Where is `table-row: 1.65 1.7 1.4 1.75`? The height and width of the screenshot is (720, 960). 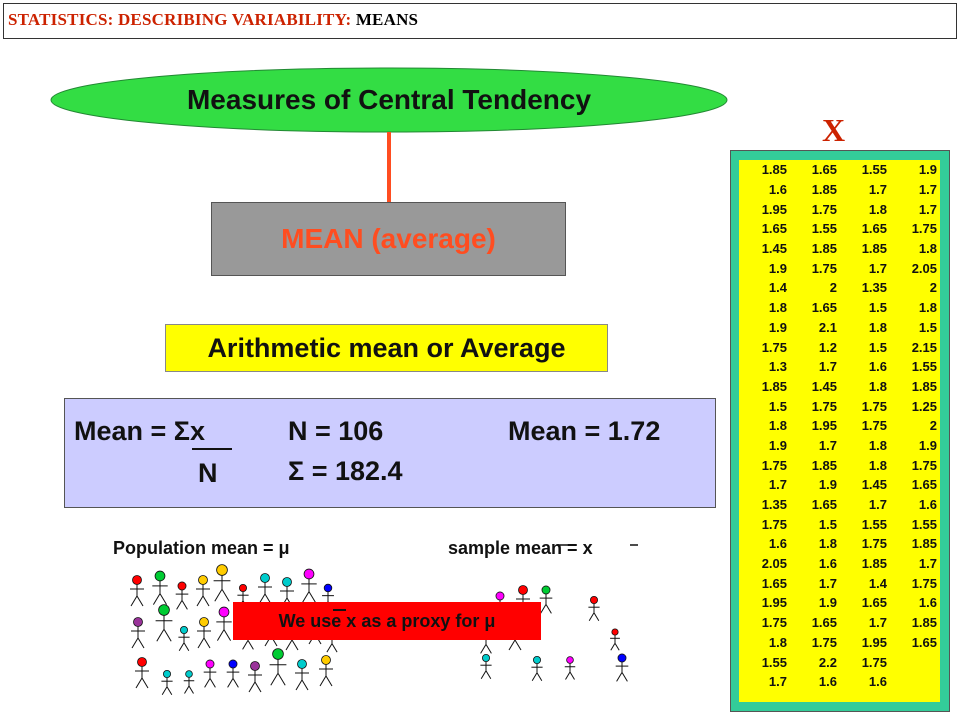
table-row: 1.65 1.7 1.4 1.75 is located at coordinates (839, 583).